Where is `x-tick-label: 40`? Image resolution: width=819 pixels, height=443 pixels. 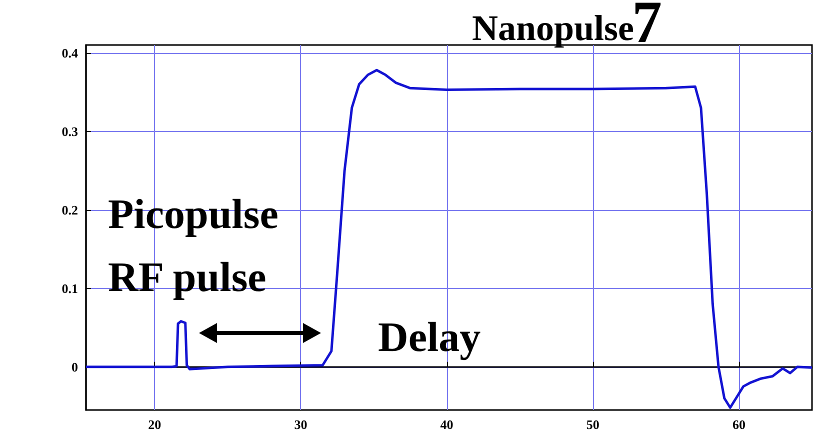 x-tick-label: 40 is located at coordinates (447, 424).